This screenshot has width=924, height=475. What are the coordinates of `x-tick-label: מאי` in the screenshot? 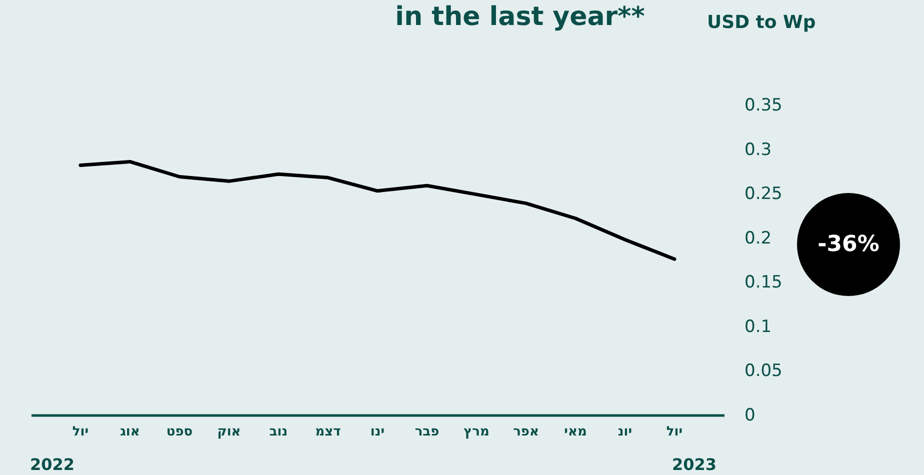 It's located at (575, 432).